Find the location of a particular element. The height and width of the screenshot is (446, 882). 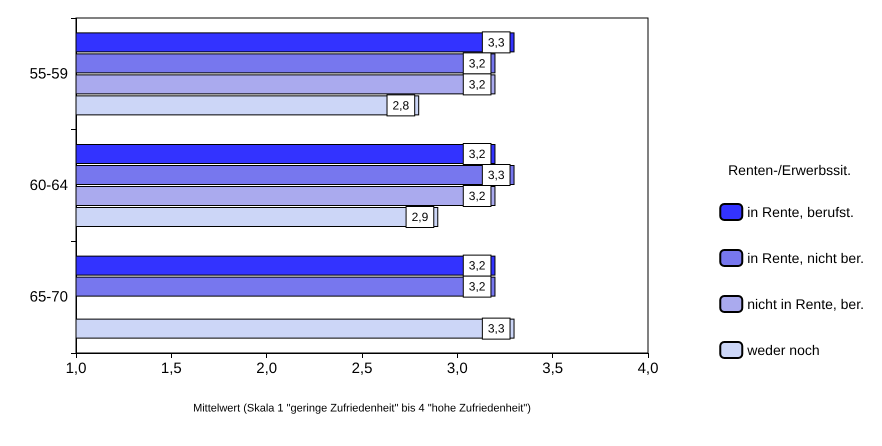

legend-label: in Rente, berufst. is located at coordinates (800, 212).